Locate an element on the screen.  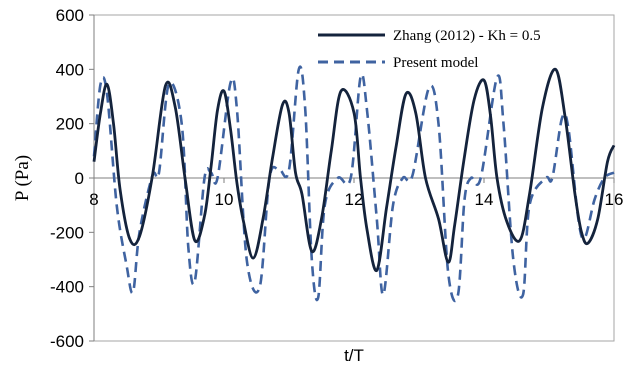
y-tick-label: -400 is located at coordinates (67, 287).